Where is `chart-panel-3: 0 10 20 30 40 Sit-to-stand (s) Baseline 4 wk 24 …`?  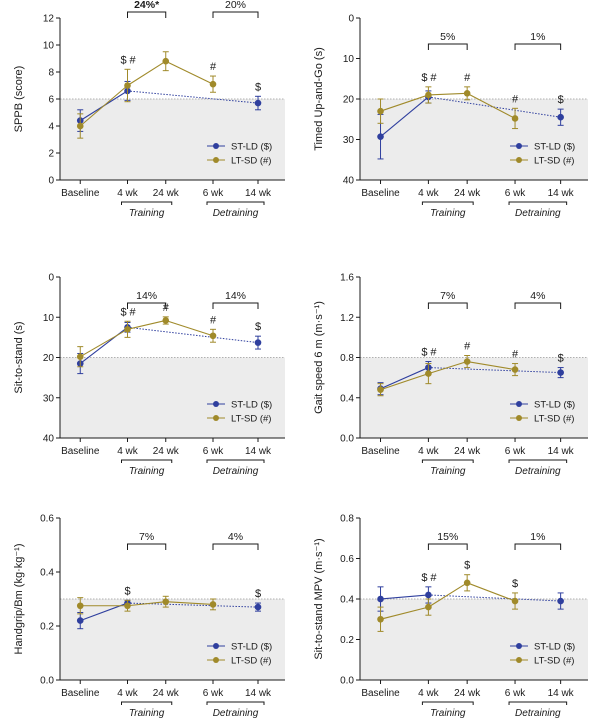 chart-panel-3: 0 10 20 30 40 Sit-to-stand (s) Baseline 4 wk 24 … is located at coordinates (149, 375).